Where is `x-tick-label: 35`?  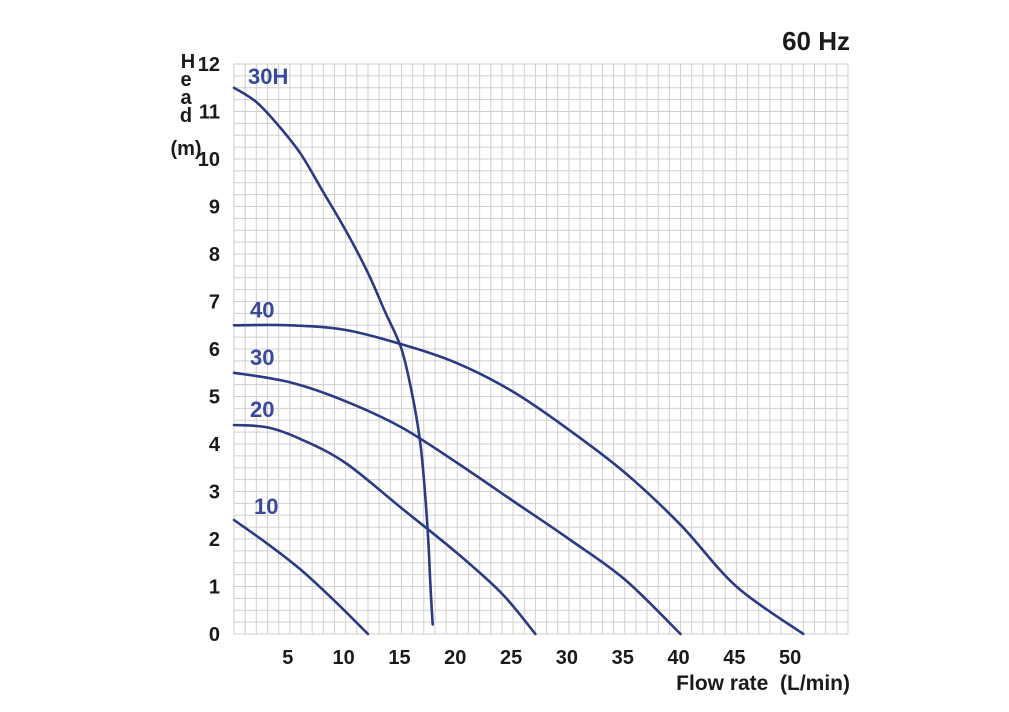 x-tick-label: 35 is located at coordinates (623, 658).